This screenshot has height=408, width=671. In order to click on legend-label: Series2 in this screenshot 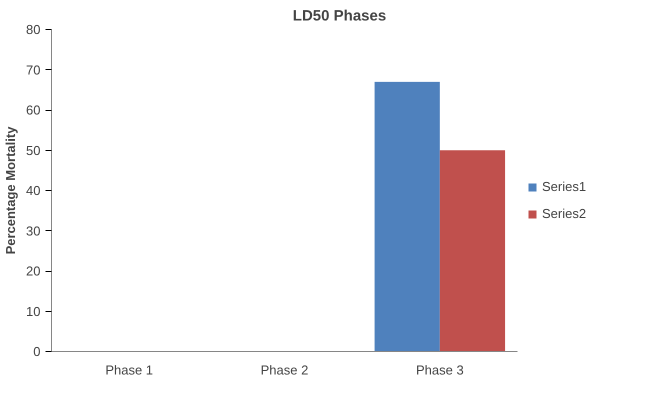, I will do `click(564, 213)`.